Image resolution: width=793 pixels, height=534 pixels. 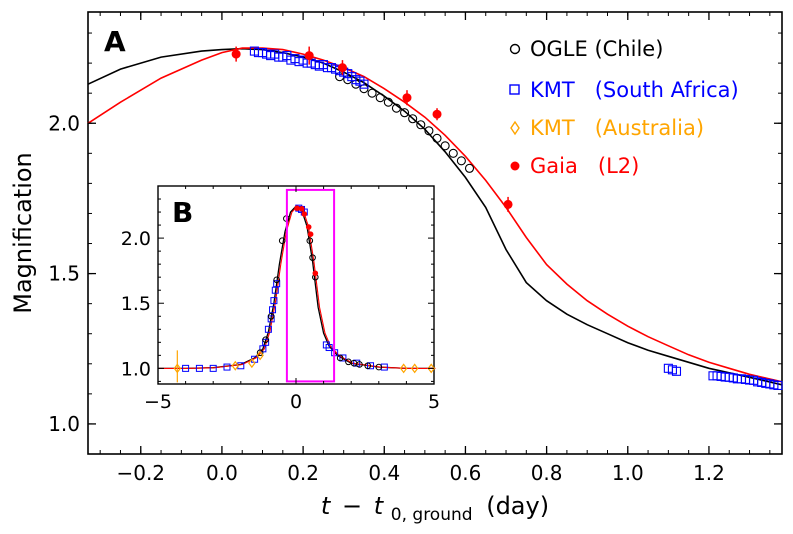 What do you see at coordinates (136, 304) in the screenshot?
I see `inset-y-tick-label: 1.5` at bounding box center [136, 304].